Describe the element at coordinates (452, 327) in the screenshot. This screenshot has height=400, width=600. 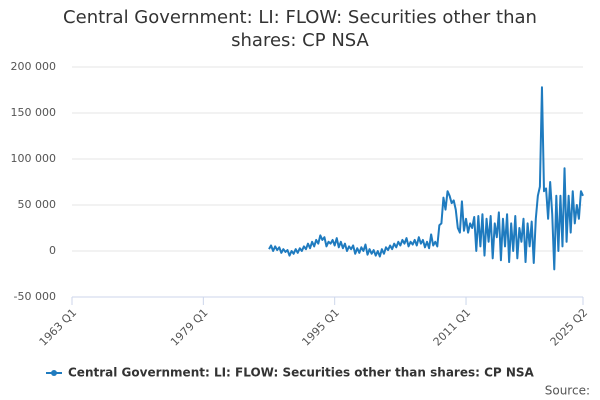
I see `x-tick-label: 2011 Q1` at that location.